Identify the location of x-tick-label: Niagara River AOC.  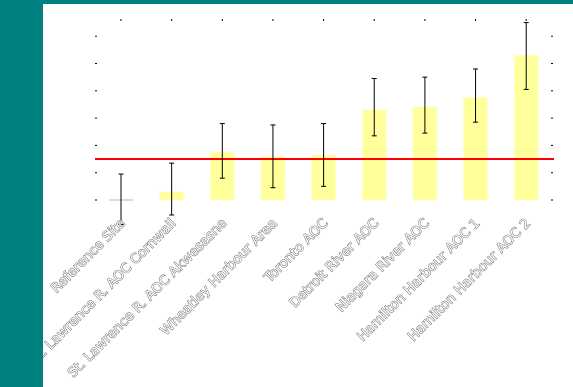
(383, 266).